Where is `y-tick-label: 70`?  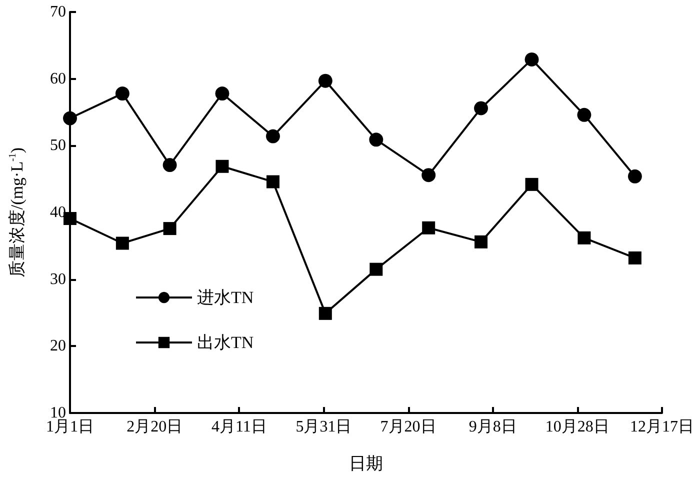
y-tick-label: 70 is located at coordinates (58, 12).